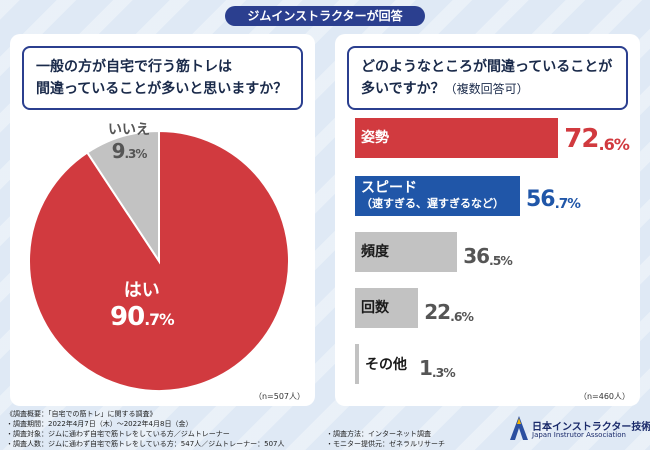 The image size is (650, 450). I want to click on bar-value-other: 1.3%, so click(437, 368).